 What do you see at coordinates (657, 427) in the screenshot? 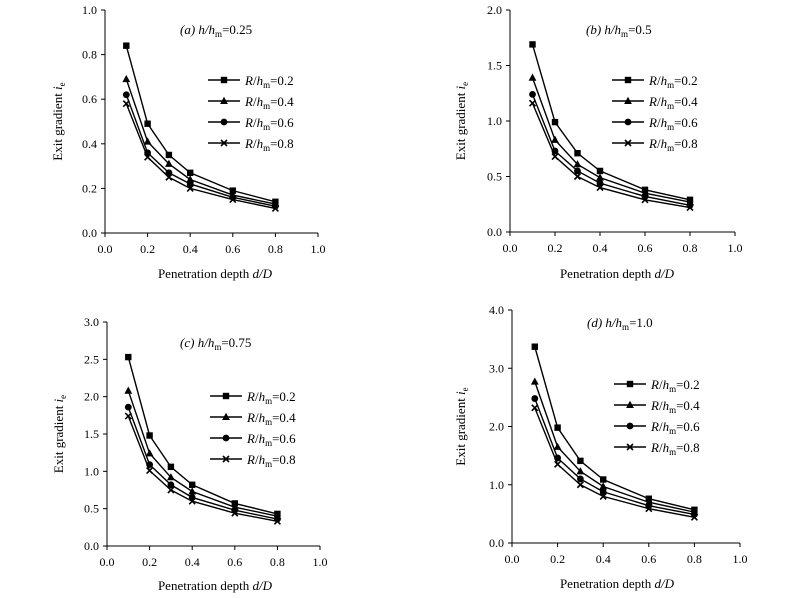
I see `legend-entry: R/hm=0.6` at bounding box center [657, 427].